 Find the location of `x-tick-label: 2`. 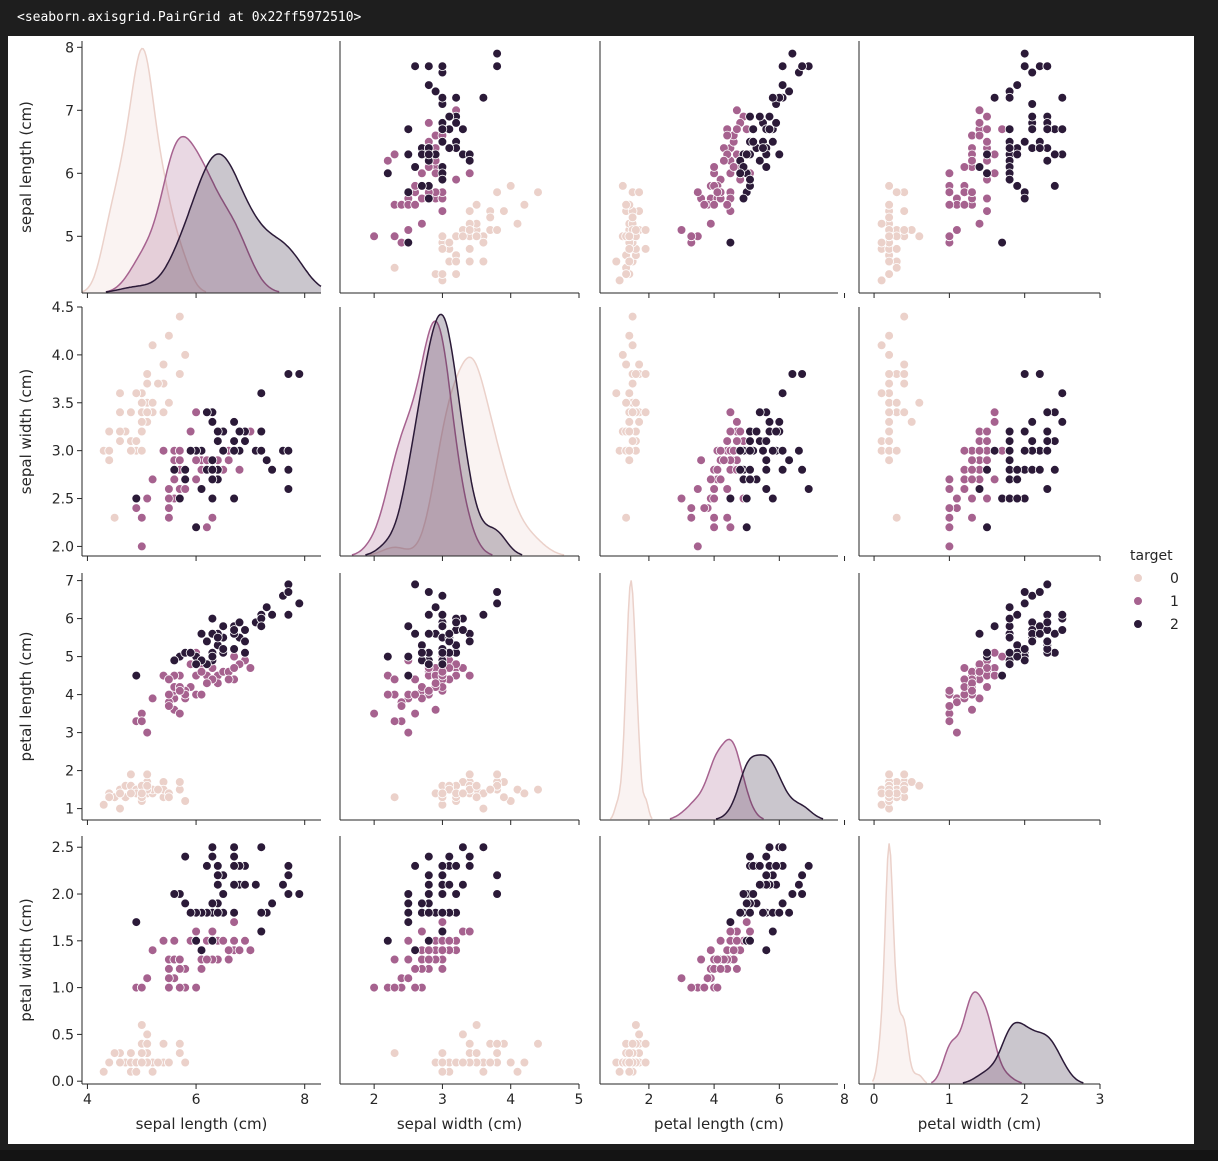

x-tick-label: 2 is located at coordinates (374, 1100).